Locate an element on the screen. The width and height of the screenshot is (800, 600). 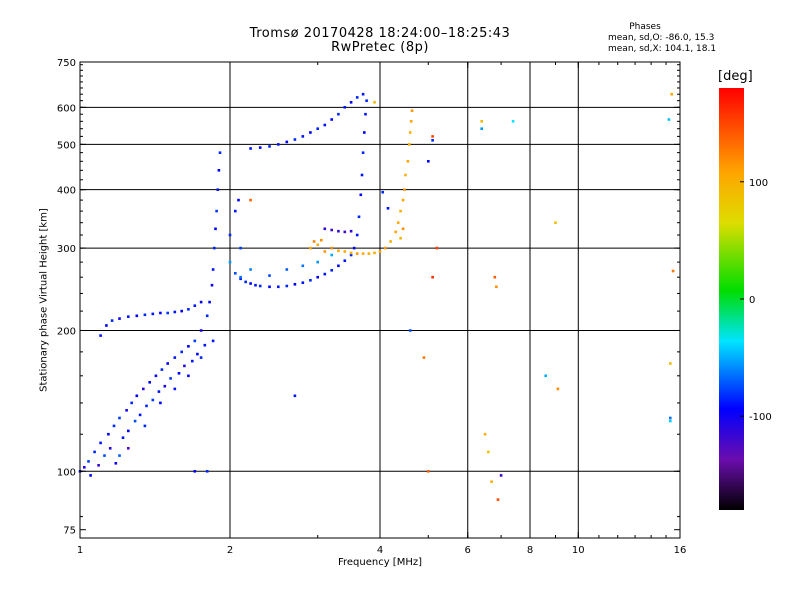
x-tick-label: 2 is located at coordinates (230, 550).